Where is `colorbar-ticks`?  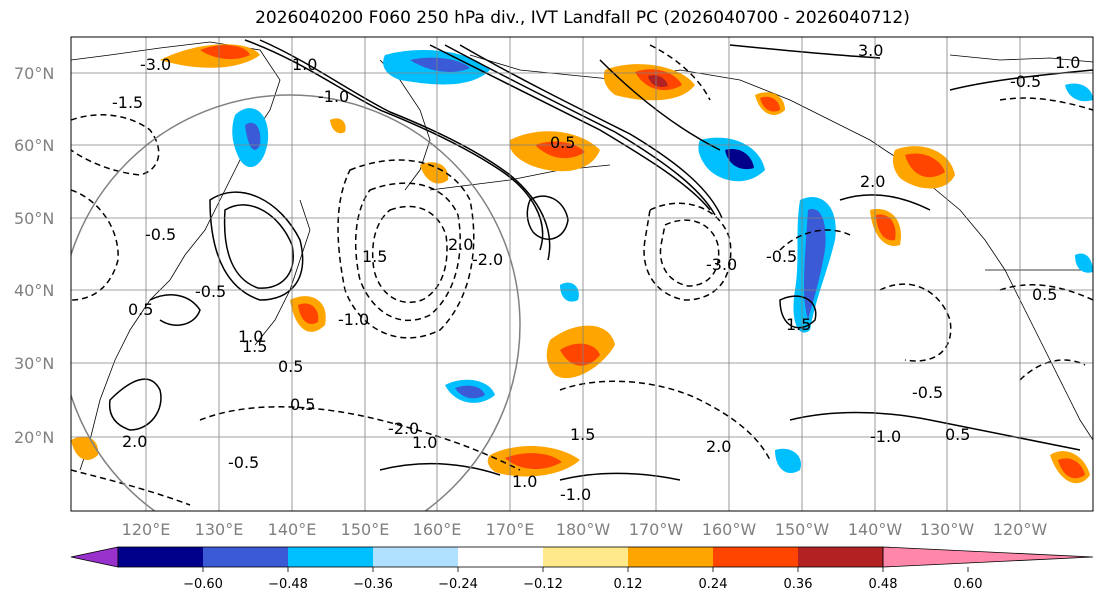 colorbar-ticks is located at coordinates (585, 569).